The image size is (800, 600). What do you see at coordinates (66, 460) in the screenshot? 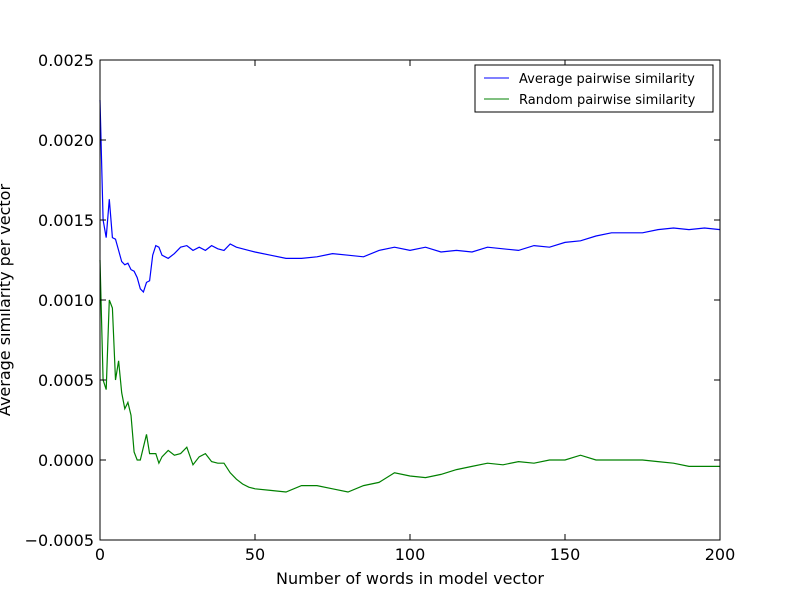
I see `y-tick-label: 0.0000` at bounding box center [66, 460].